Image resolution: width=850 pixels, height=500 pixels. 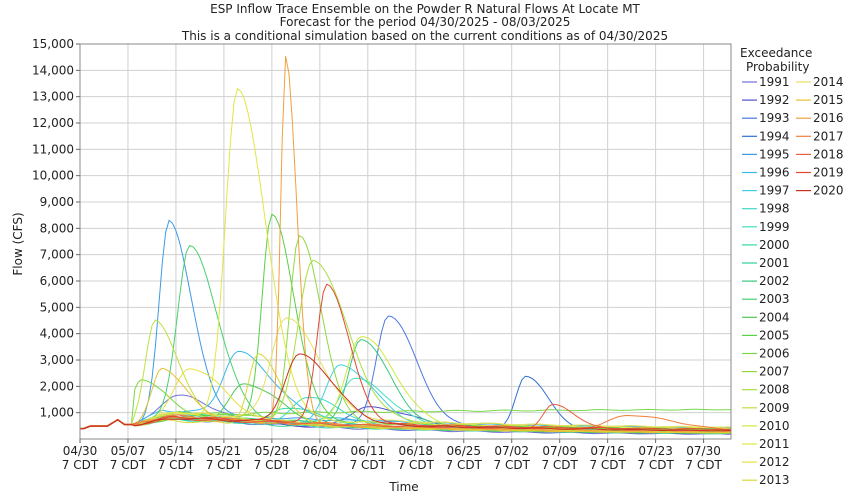 I want to click on legend-label-2015: 2015, so click(x=828, y=100).